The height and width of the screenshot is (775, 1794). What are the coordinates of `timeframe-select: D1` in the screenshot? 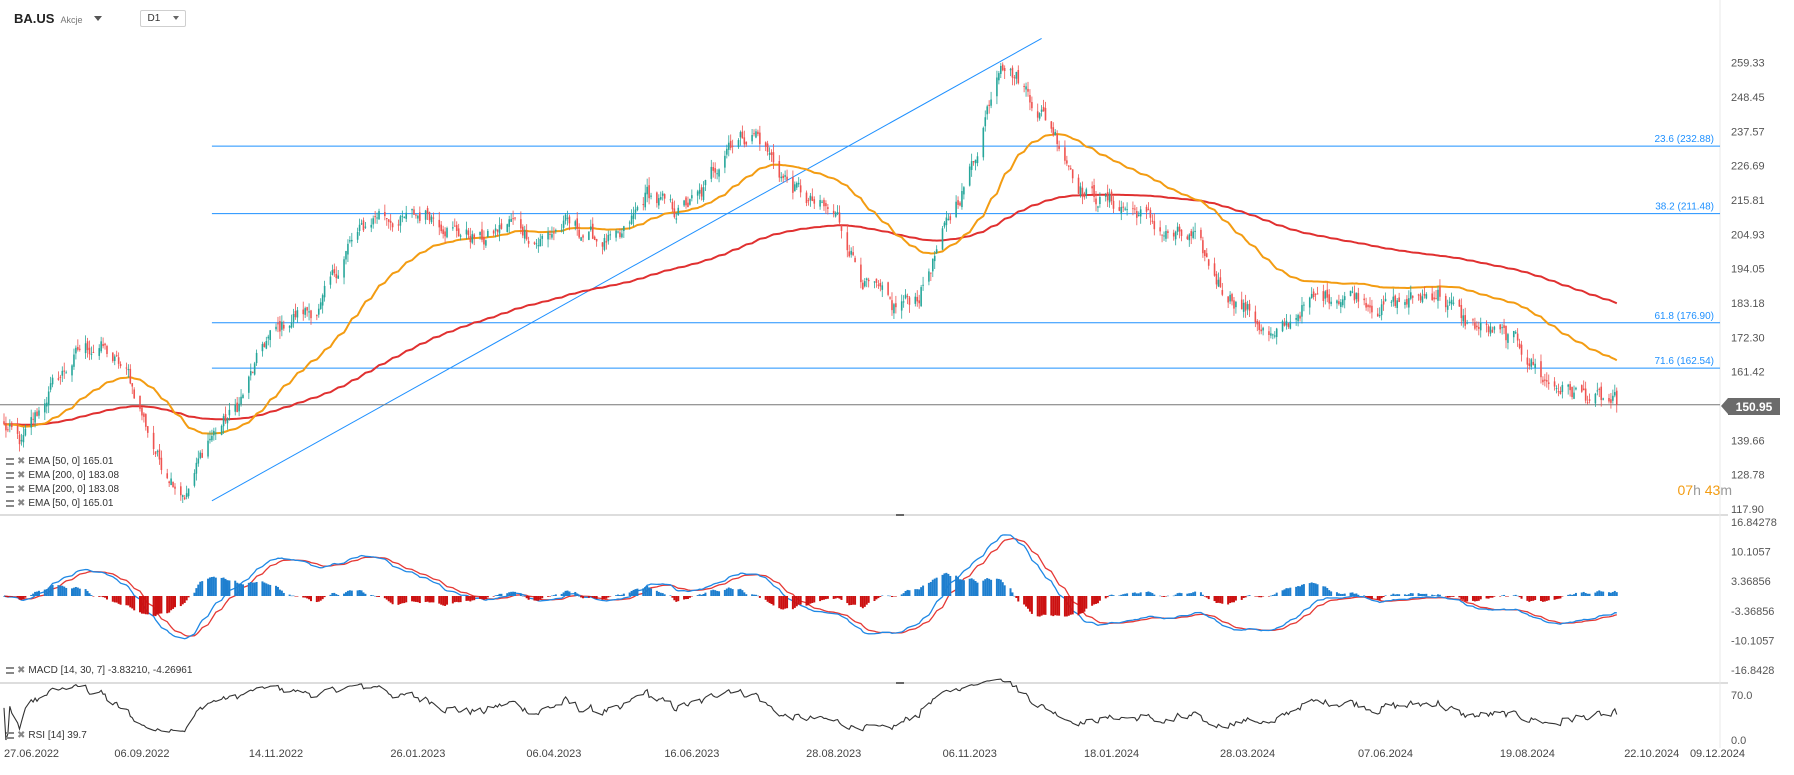 It's located at (163, 18).